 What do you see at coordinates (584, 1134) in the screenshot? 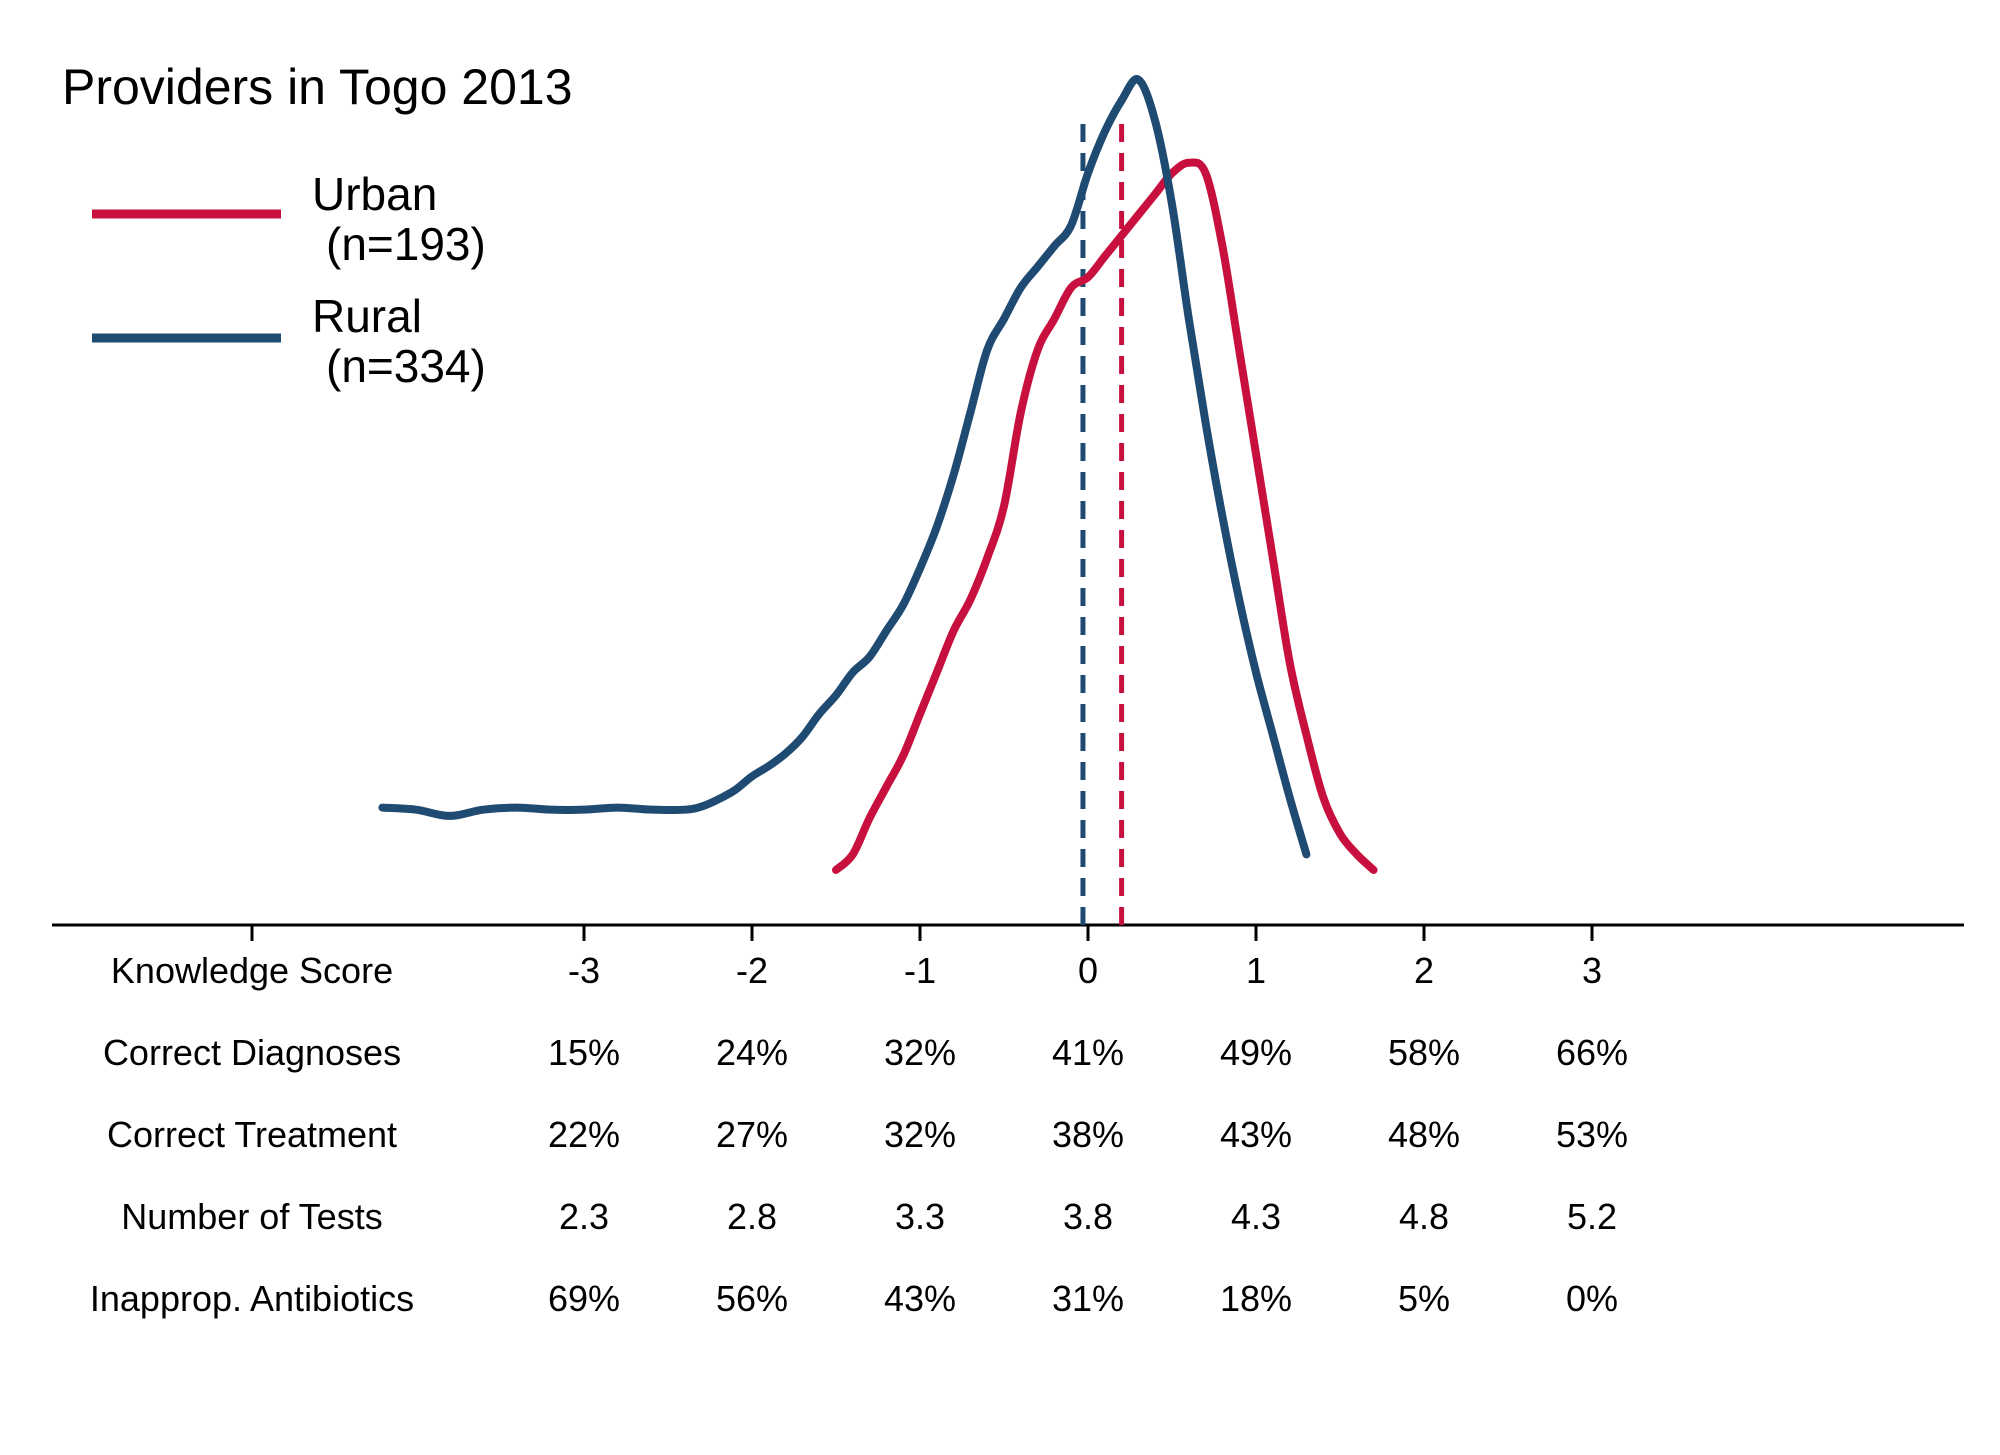
I see `table-cell: 22%` at bounding box center [584, 1134].